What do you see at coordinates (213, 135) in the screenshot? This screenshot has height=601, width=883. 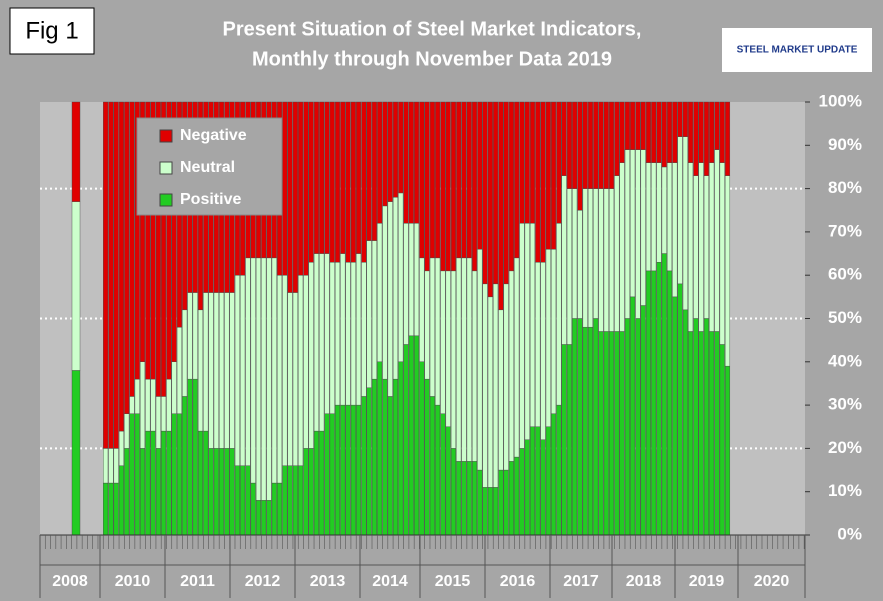 I see `legend-label: Negative` at bounding box center [213, 135].